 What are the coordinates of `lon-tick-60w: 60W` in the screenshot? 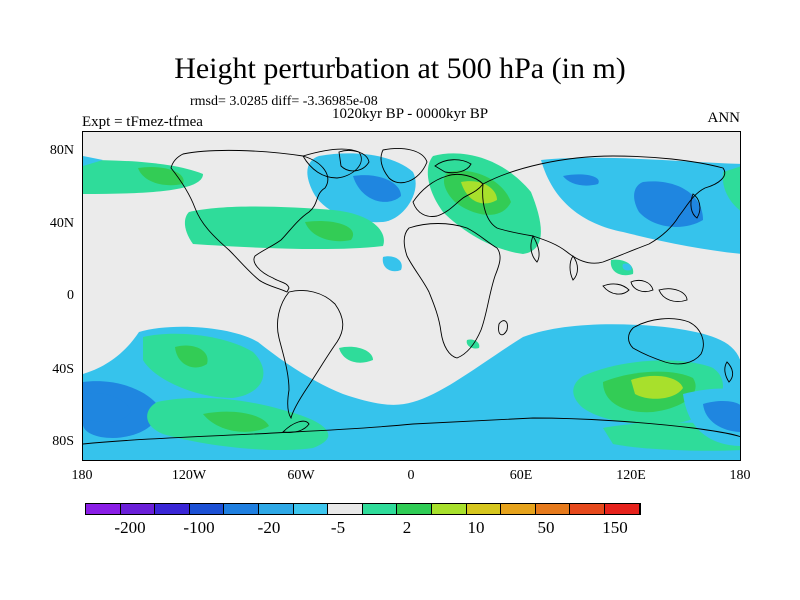 It's located at (301, 475).